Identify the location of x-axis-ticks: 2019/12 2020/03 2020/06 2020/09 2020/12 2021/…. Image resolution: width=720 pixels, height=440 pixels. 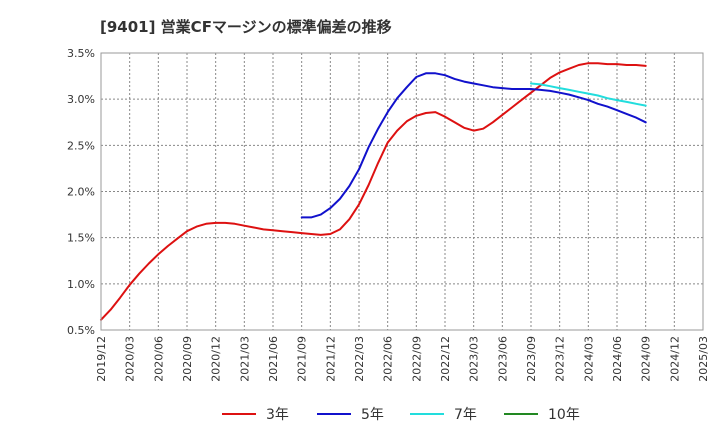
(402, 359).